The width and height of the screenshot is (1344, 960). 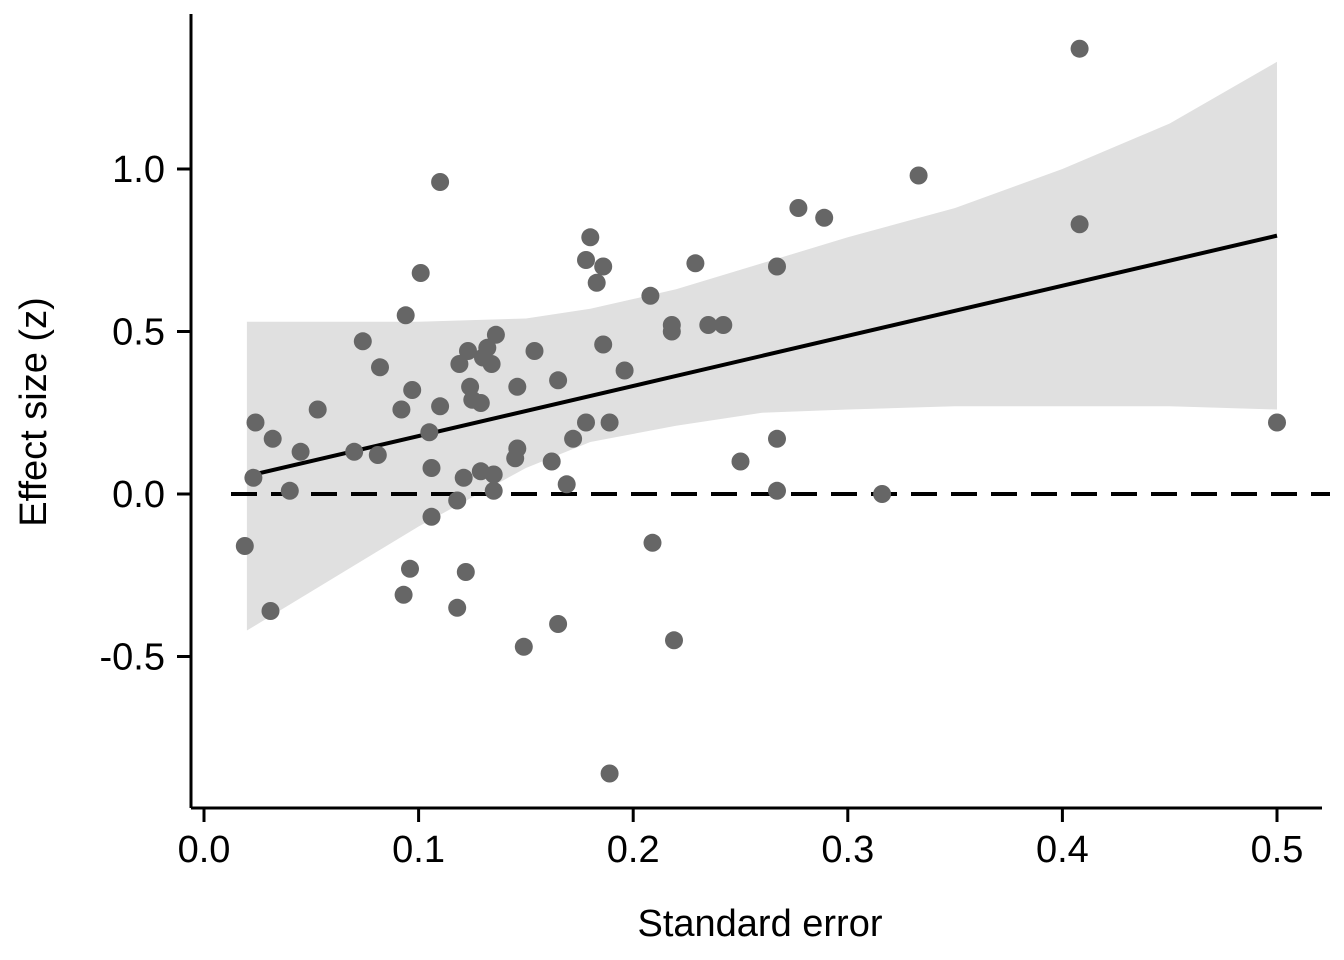 What do you see at coordinates (34, 411) in the screenshot?
I see `y-axis-title: Effect size (z)` at bounding box center [34, 411].